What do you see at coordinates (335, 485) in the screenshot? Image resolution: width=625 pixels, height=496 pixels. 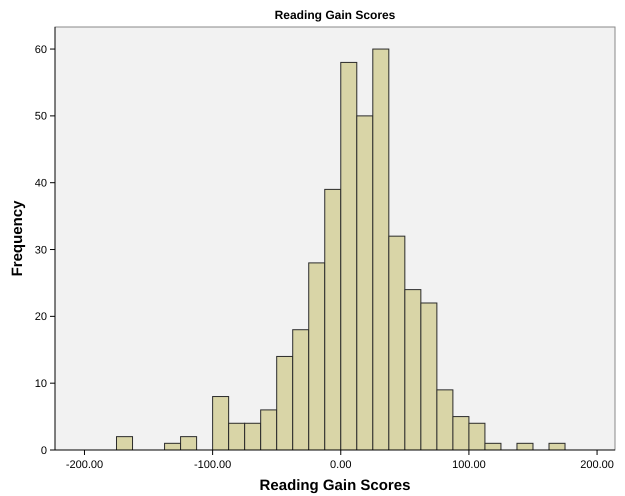 I see `x-axis-title: Reading Gain Scores` at bounding box center [335, 485].